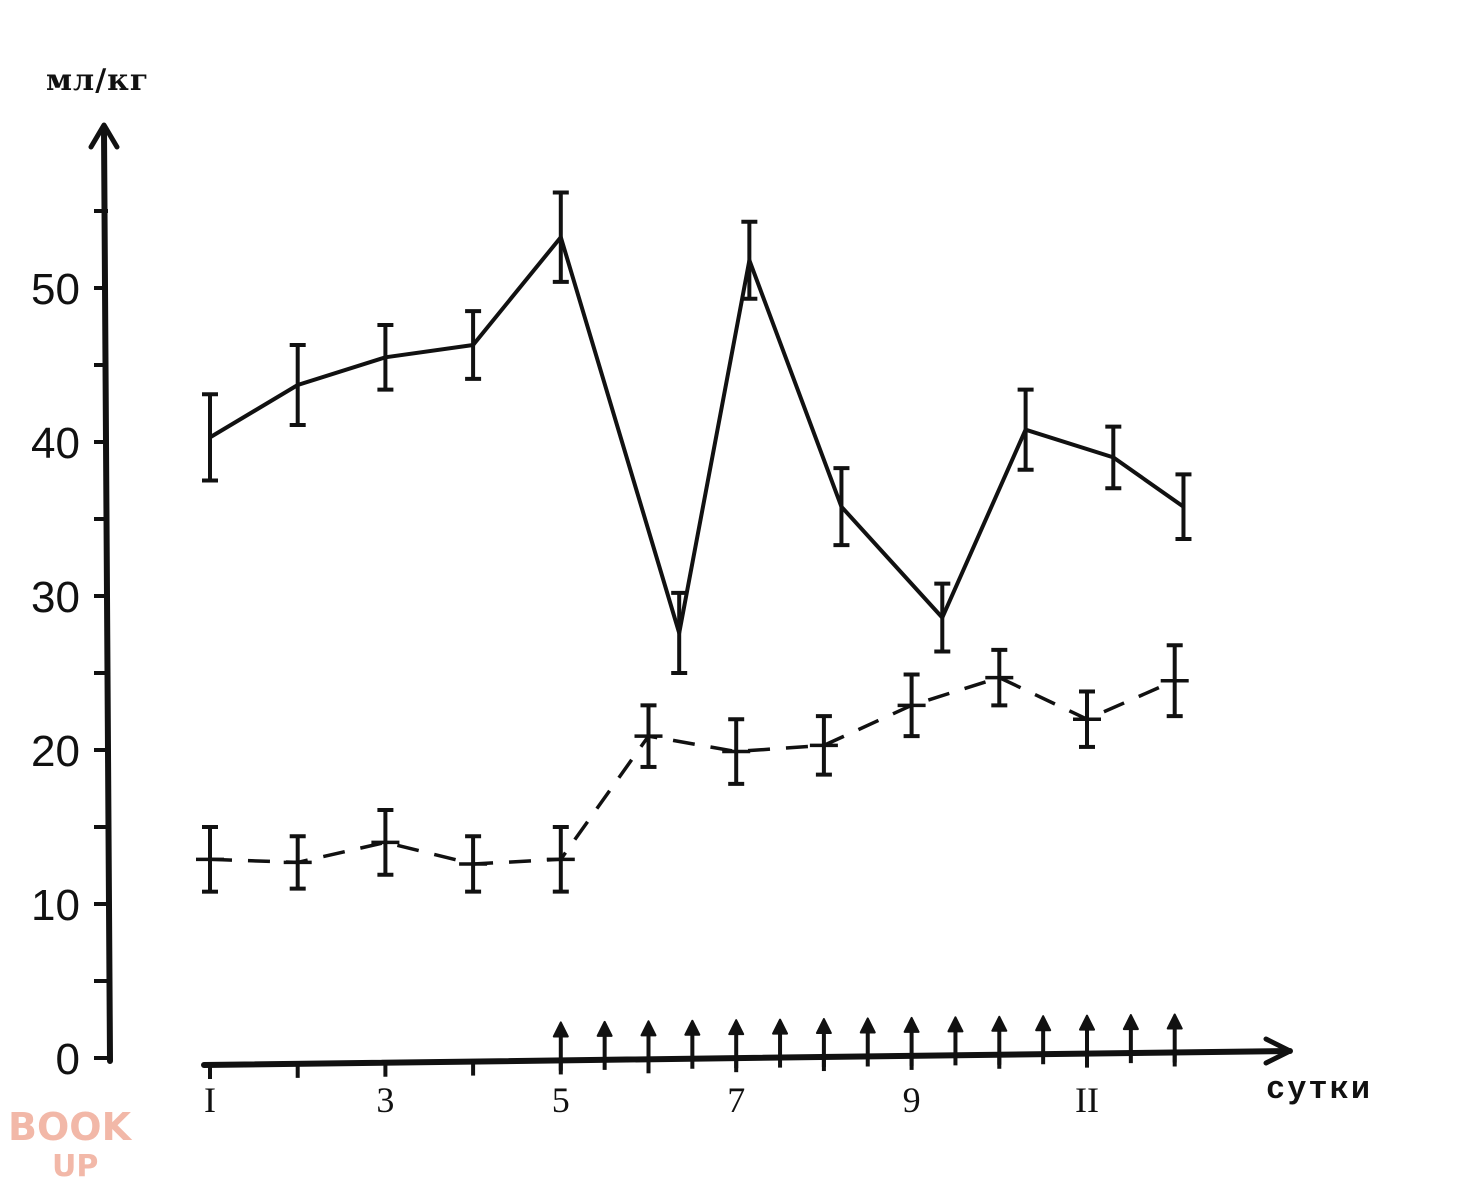 The image size is (1465, 1186). I want to click on x-tick-label: 5, so click(561, 1100).